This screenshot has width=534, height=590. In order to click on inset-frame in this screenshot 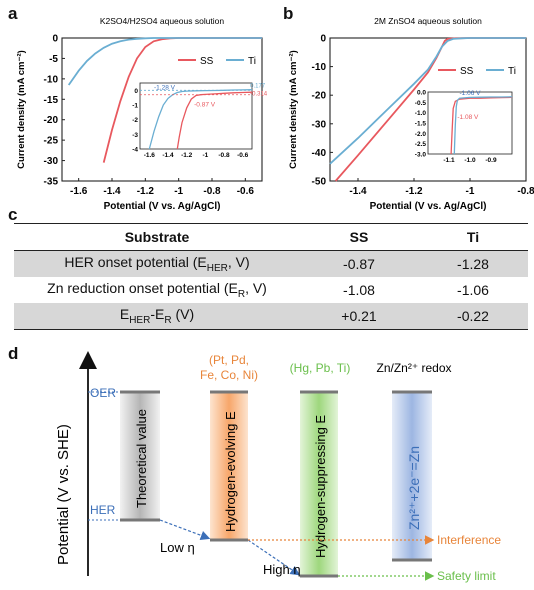, I will do `click(470, 123)`.